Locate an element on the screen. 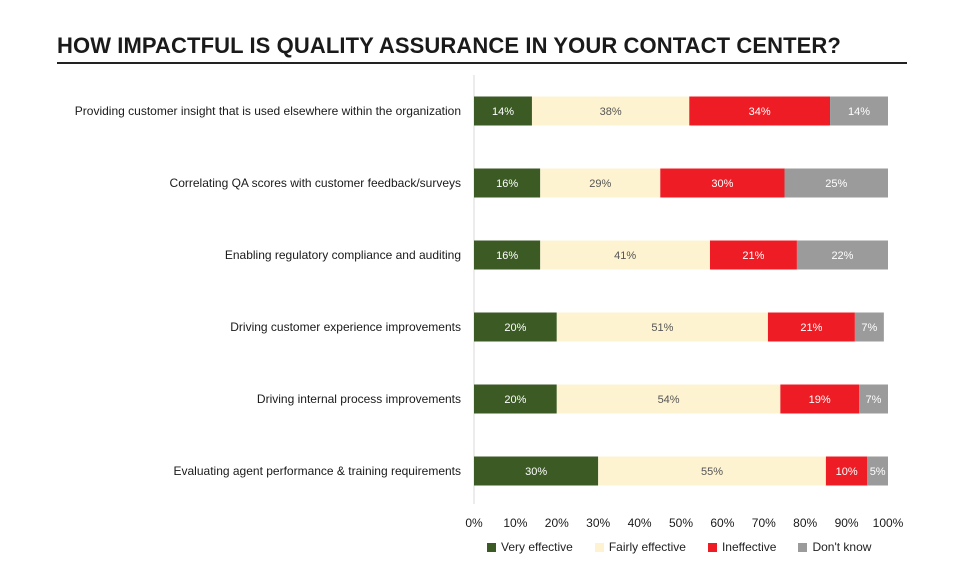 This screenshot has width=965, height=586. x-tick-label: 30% is located at coordinates (598, 523).